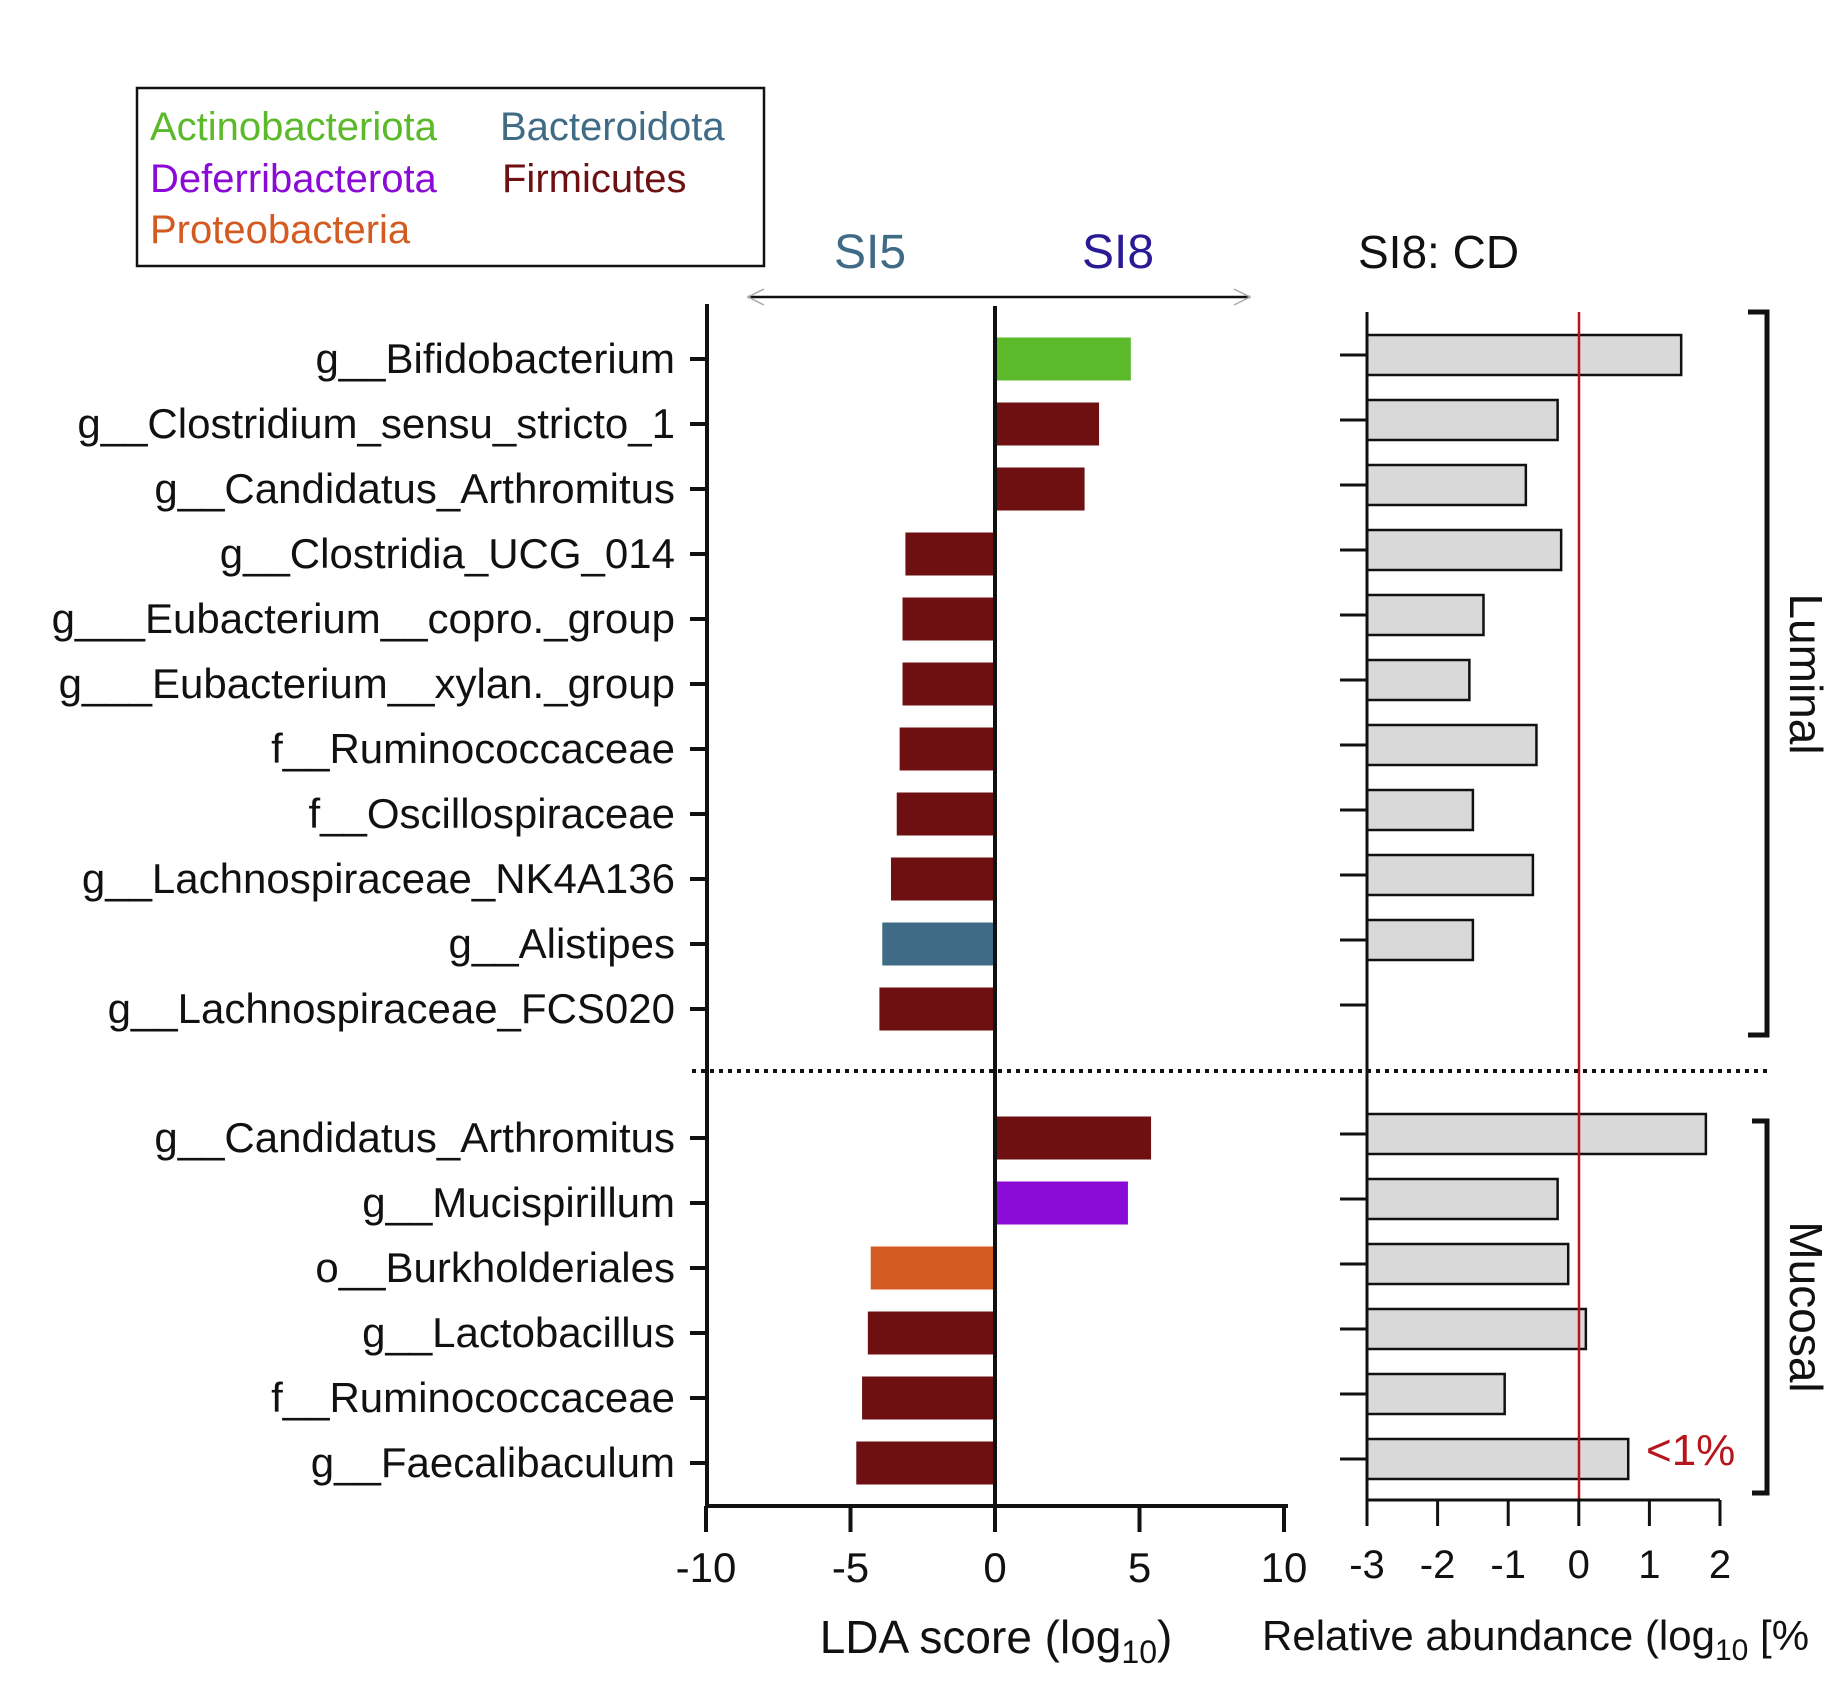 The height and width of the screenshot is (1697, 1836). I want to click on mucosal-bracket, so click(1761, 1307).